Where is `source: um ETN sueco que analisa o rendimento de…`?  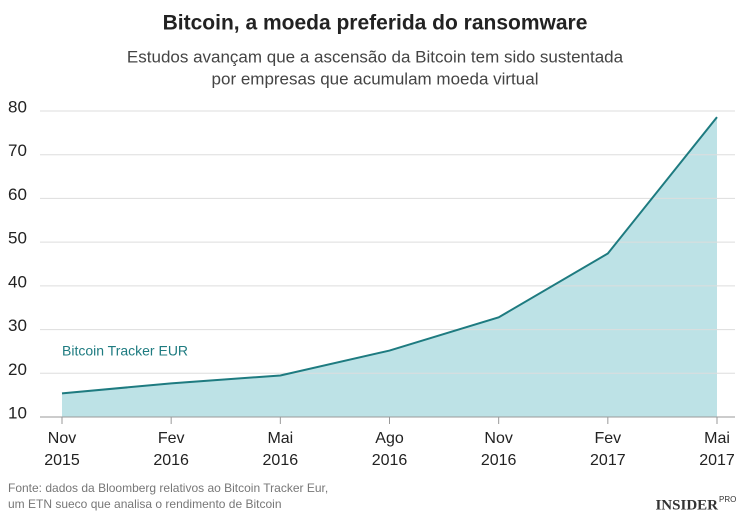
source: um ETN sueco que analisa o rendimento de… is located at coordinates (145, 504).